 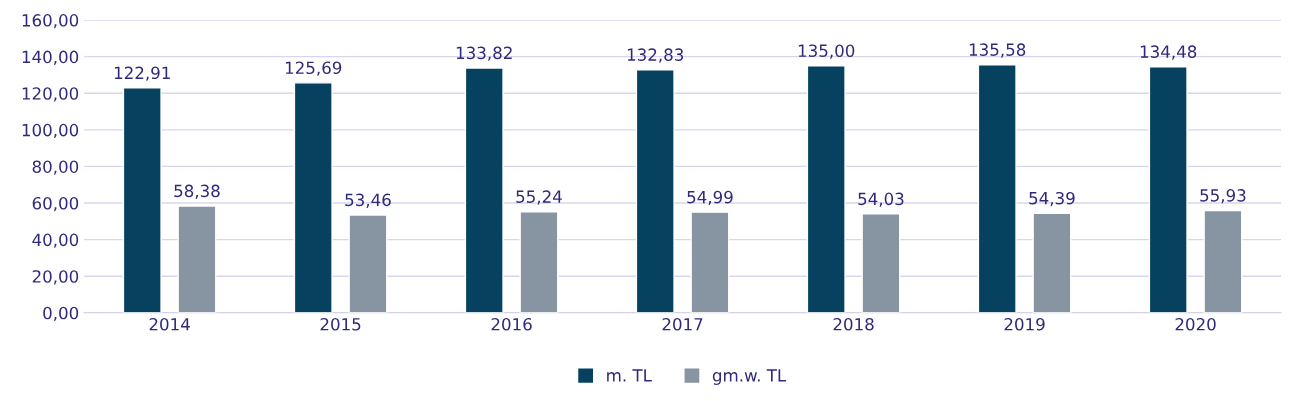 I want to click on y-tick-label: 20,00, so click(x=55, y=277).